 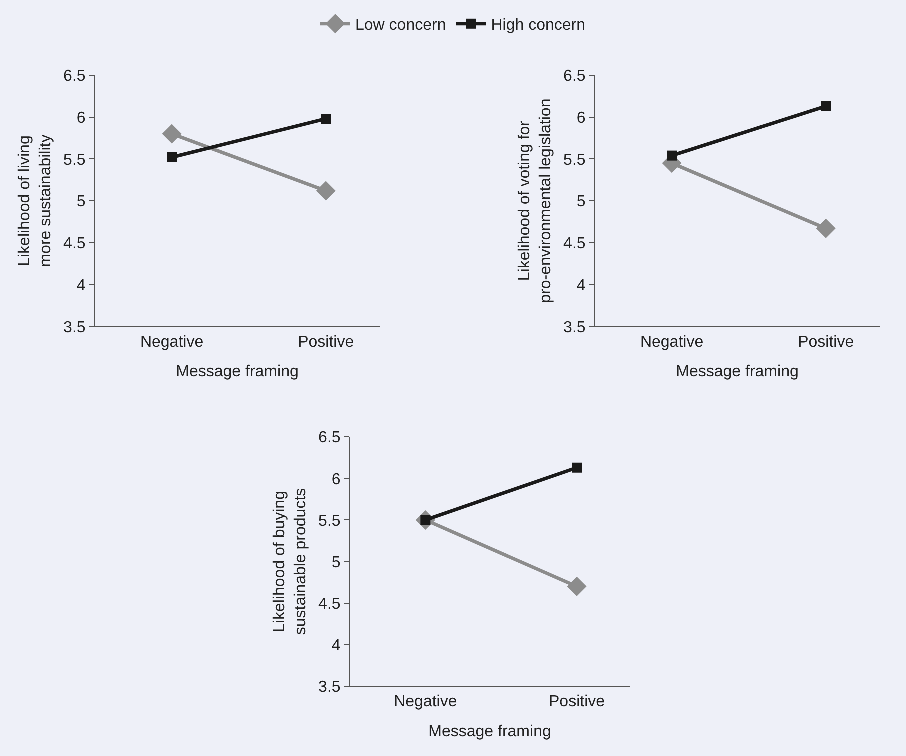 What do you see at coordinates (35, 201) in the screenshot?
I see `y-axis-title: Likelihood of living more sustainability` at bounding box center [35, 201].